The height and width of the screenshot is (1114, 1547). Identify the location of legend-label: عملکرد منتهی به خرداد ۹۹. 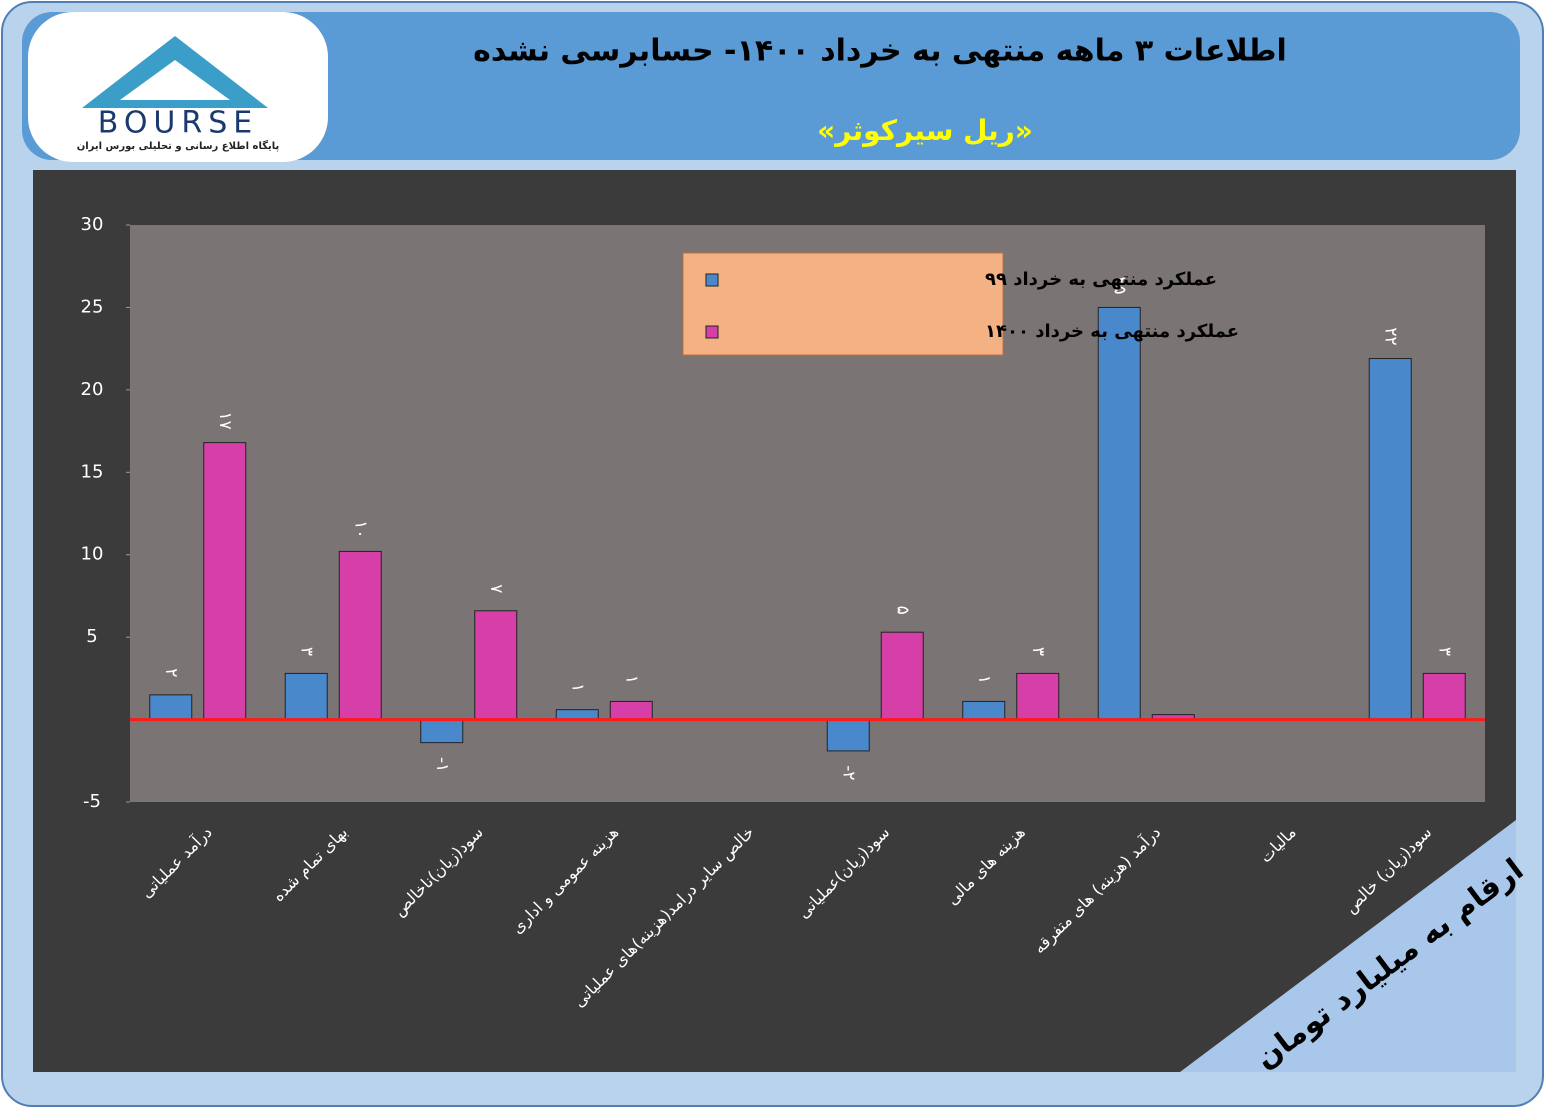
(1101, 279).